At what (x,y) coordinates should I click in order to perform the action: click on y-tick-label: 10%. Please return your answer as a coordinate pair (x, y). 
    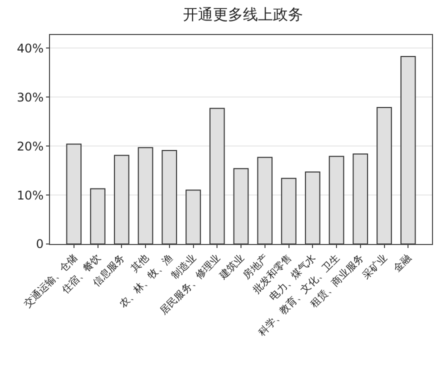
    Looking at the image, I should click on (30, 195).